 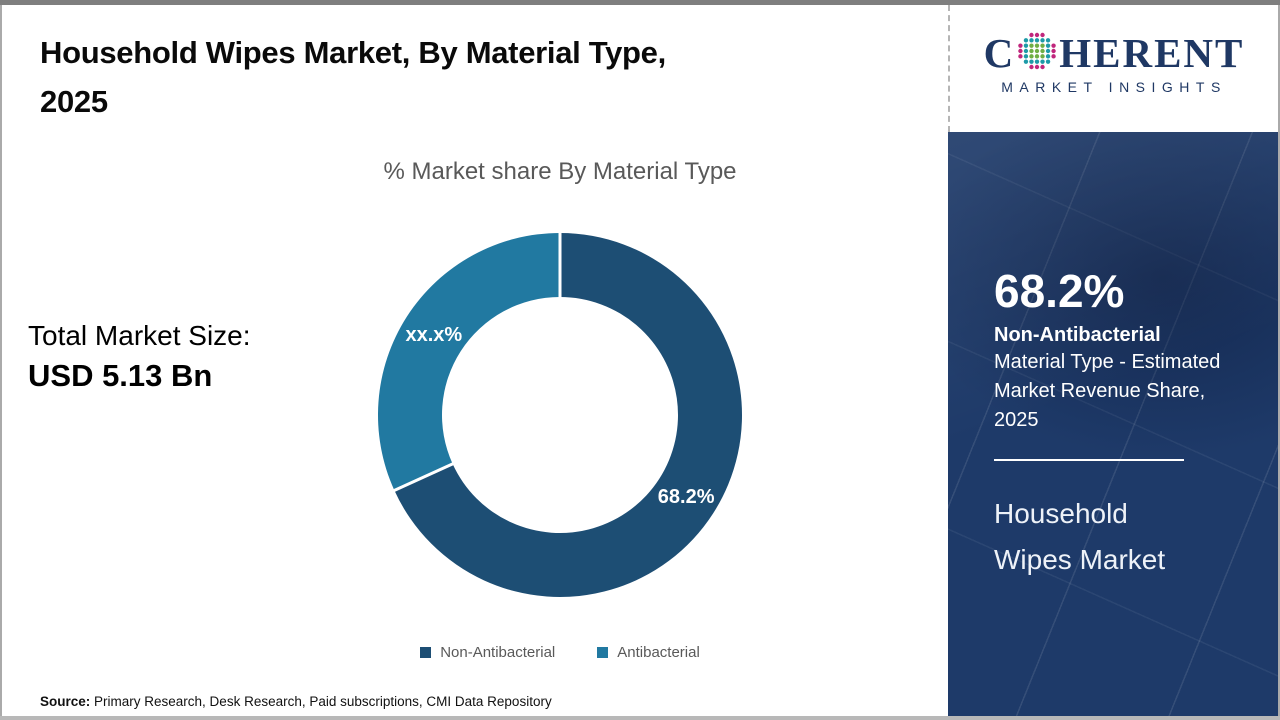 What do you see at coordinates (1, 360) in the screenshot?
I see `left-border` at bounding box center [1, 360].